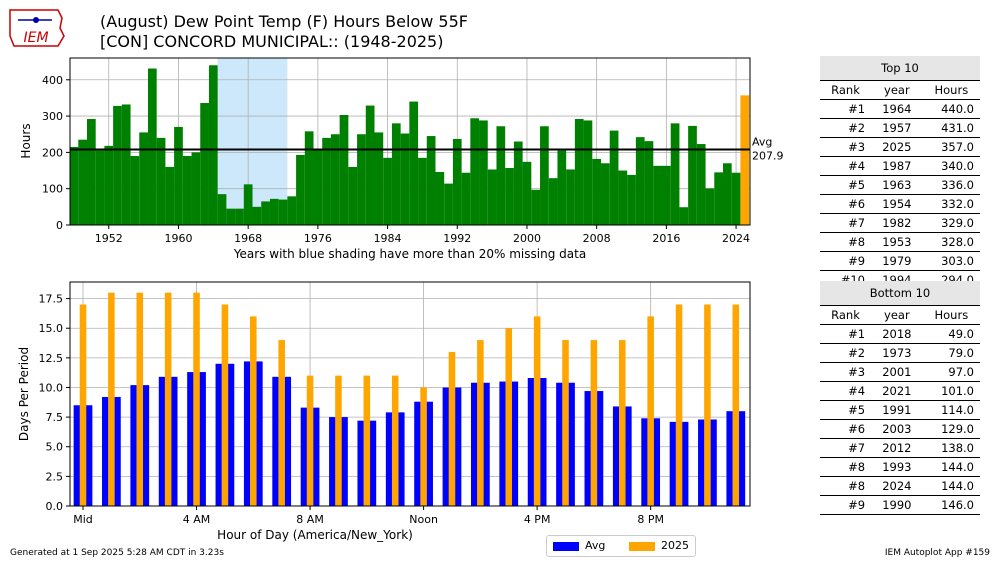 Image resolution: width=1000 pixels, height=562 pixels. Describe the element at coordinates (51, 299) in the screenshot. I see `tick-label-y: 17.5` at that location.